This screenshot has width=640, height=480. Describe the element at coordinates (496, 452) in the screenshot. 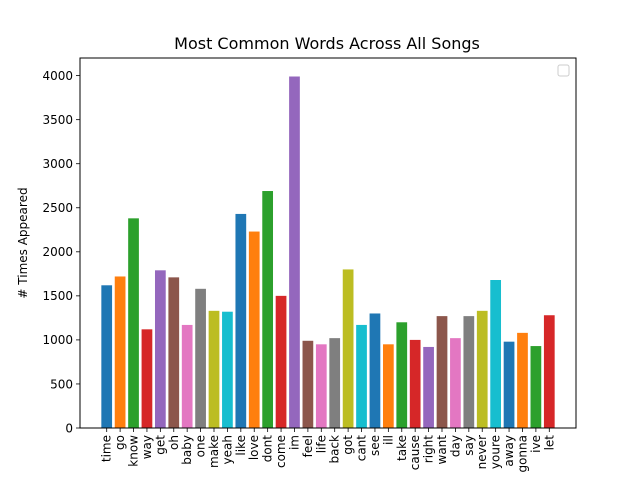

I see `x-tick-label-youre: youre` at that location.